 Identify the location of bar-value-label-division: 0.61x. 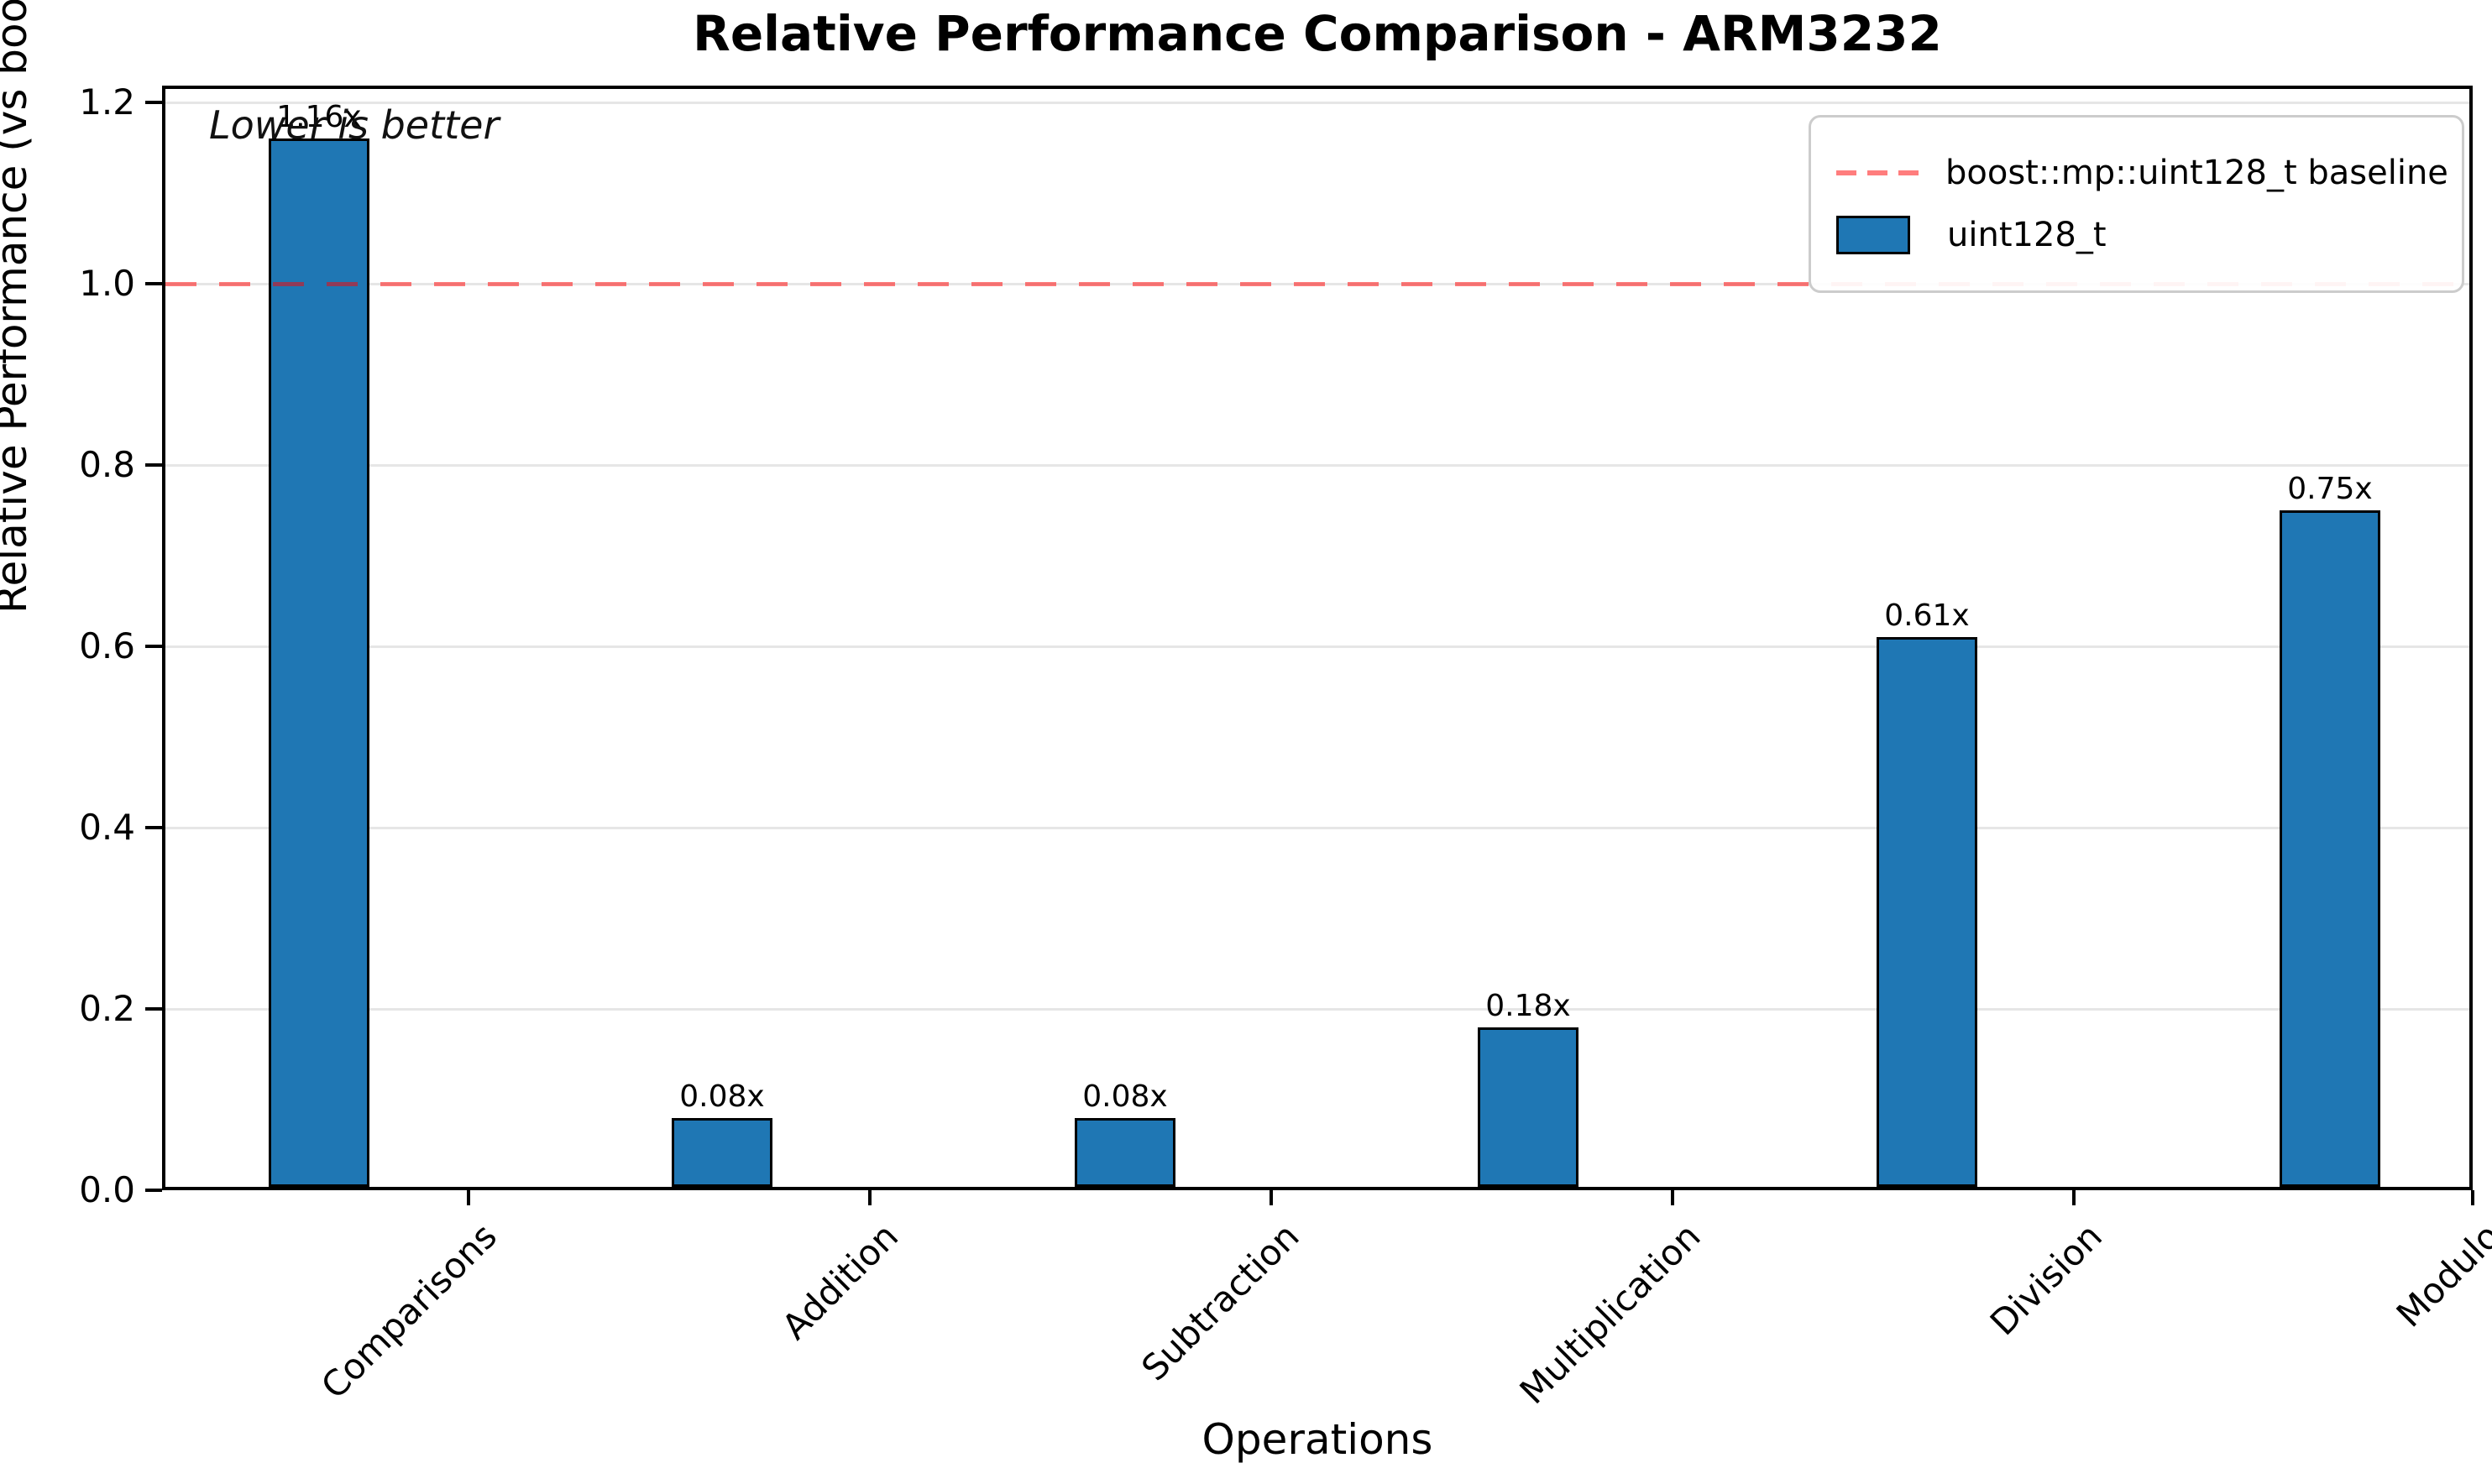
(1927, 616).